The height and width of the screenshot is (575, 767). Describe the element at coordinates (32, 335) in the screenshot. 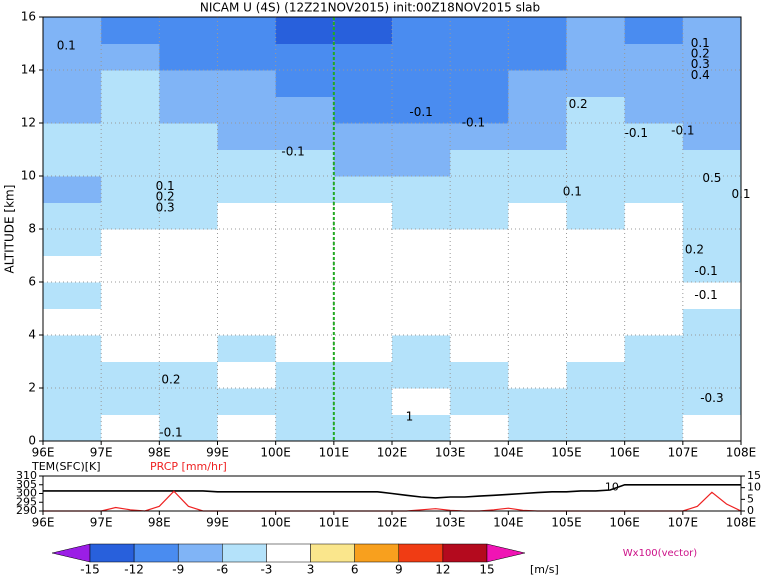

I see `y-tick-label: 4` at that location.